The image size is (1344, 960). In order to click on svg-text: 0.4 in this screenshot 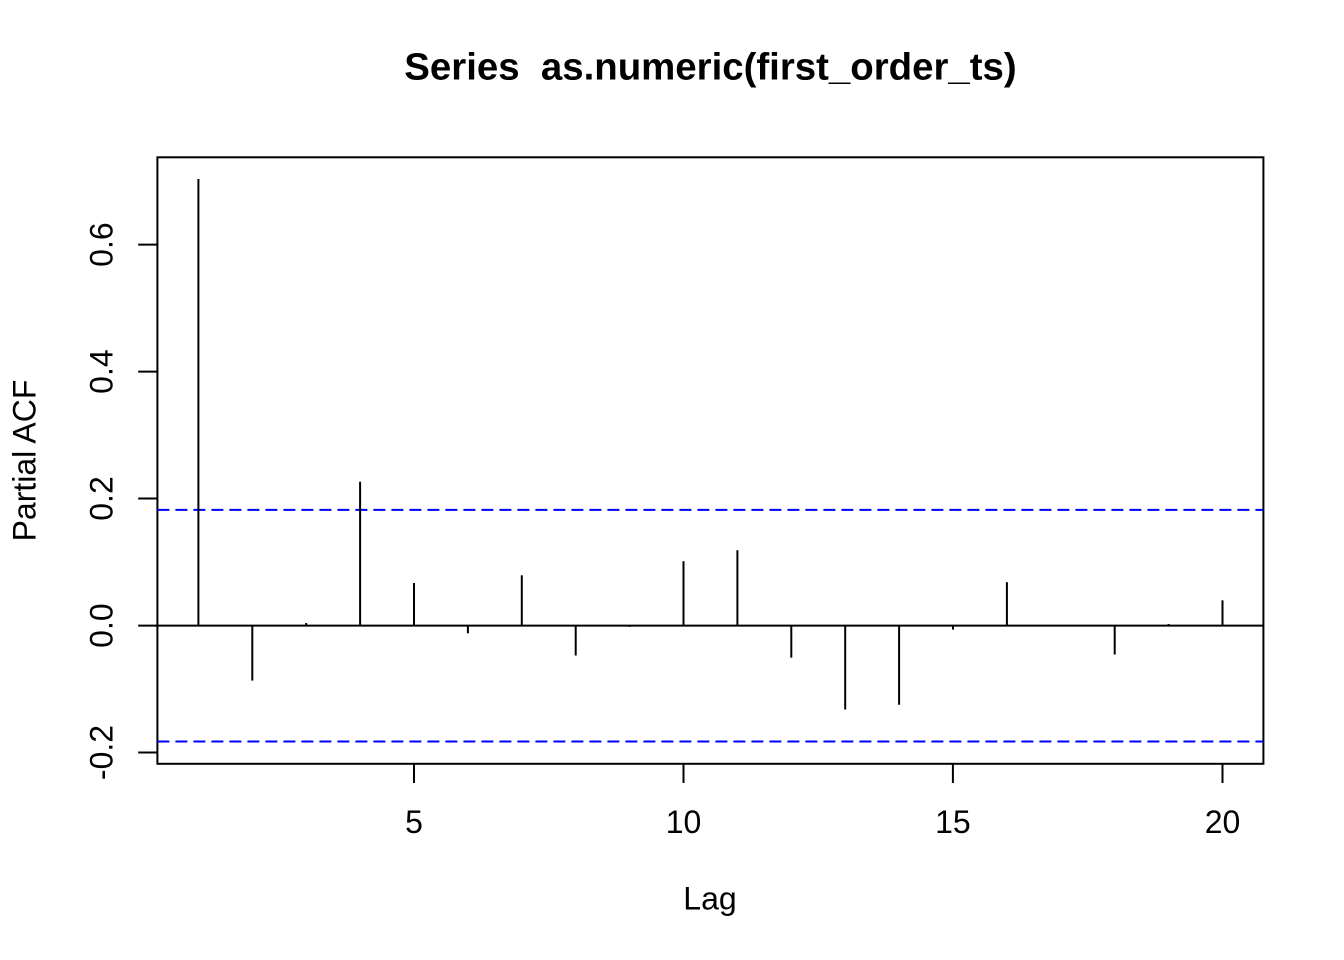, I will do `click(102, 371)`.